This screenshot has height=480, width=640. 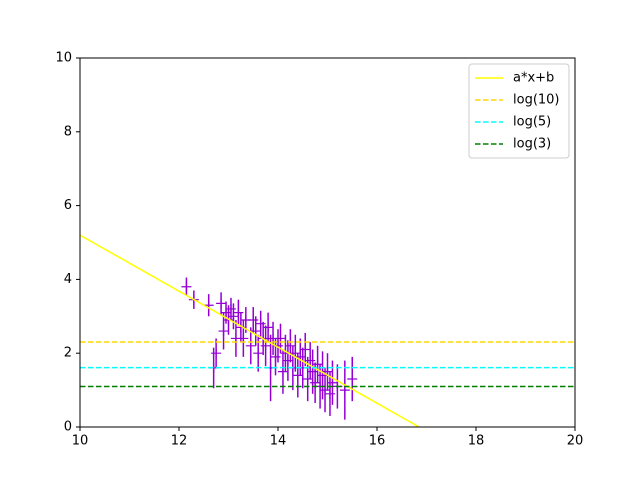 What do you see at coordinates (68, 427) in the screenshot?
I see `y-tick-label: 0` at bounding box center [68, 427].